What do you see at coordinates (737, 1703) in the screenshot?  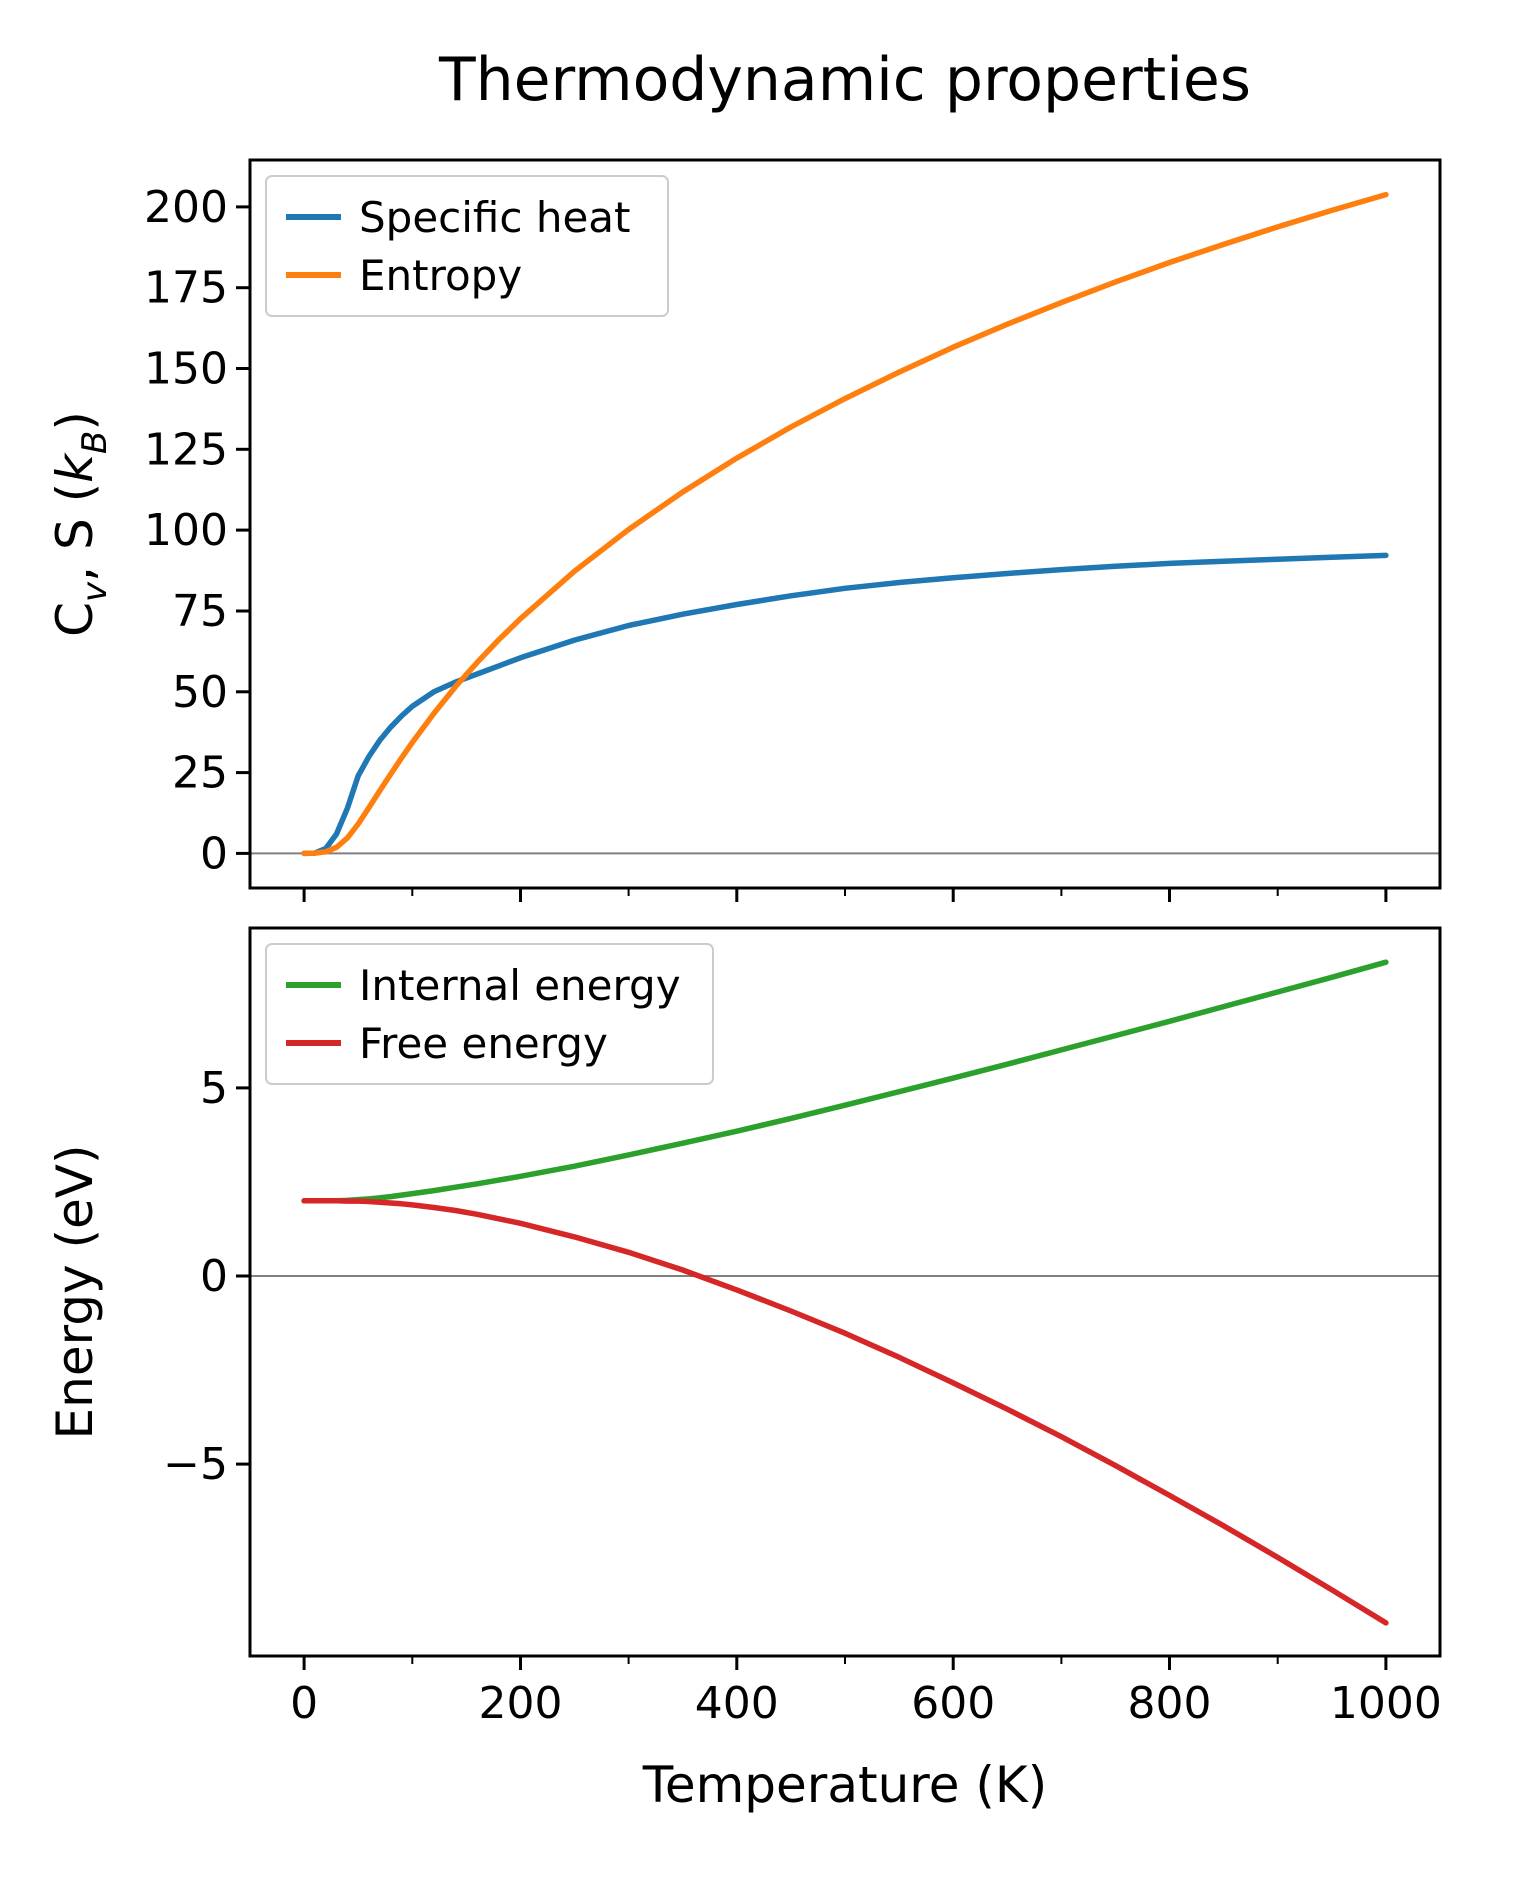 I see `x-tick-label: 400` at bounding box center [737, 1703].